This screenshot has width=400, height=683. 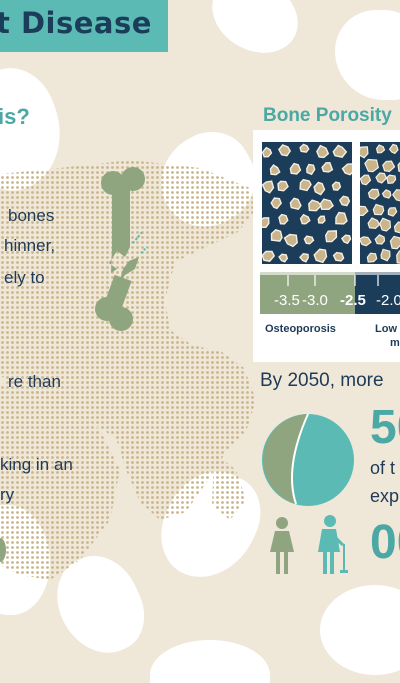 I want to click on osteoporosis-label: Osteoporosis, so click(x=300, y=329).